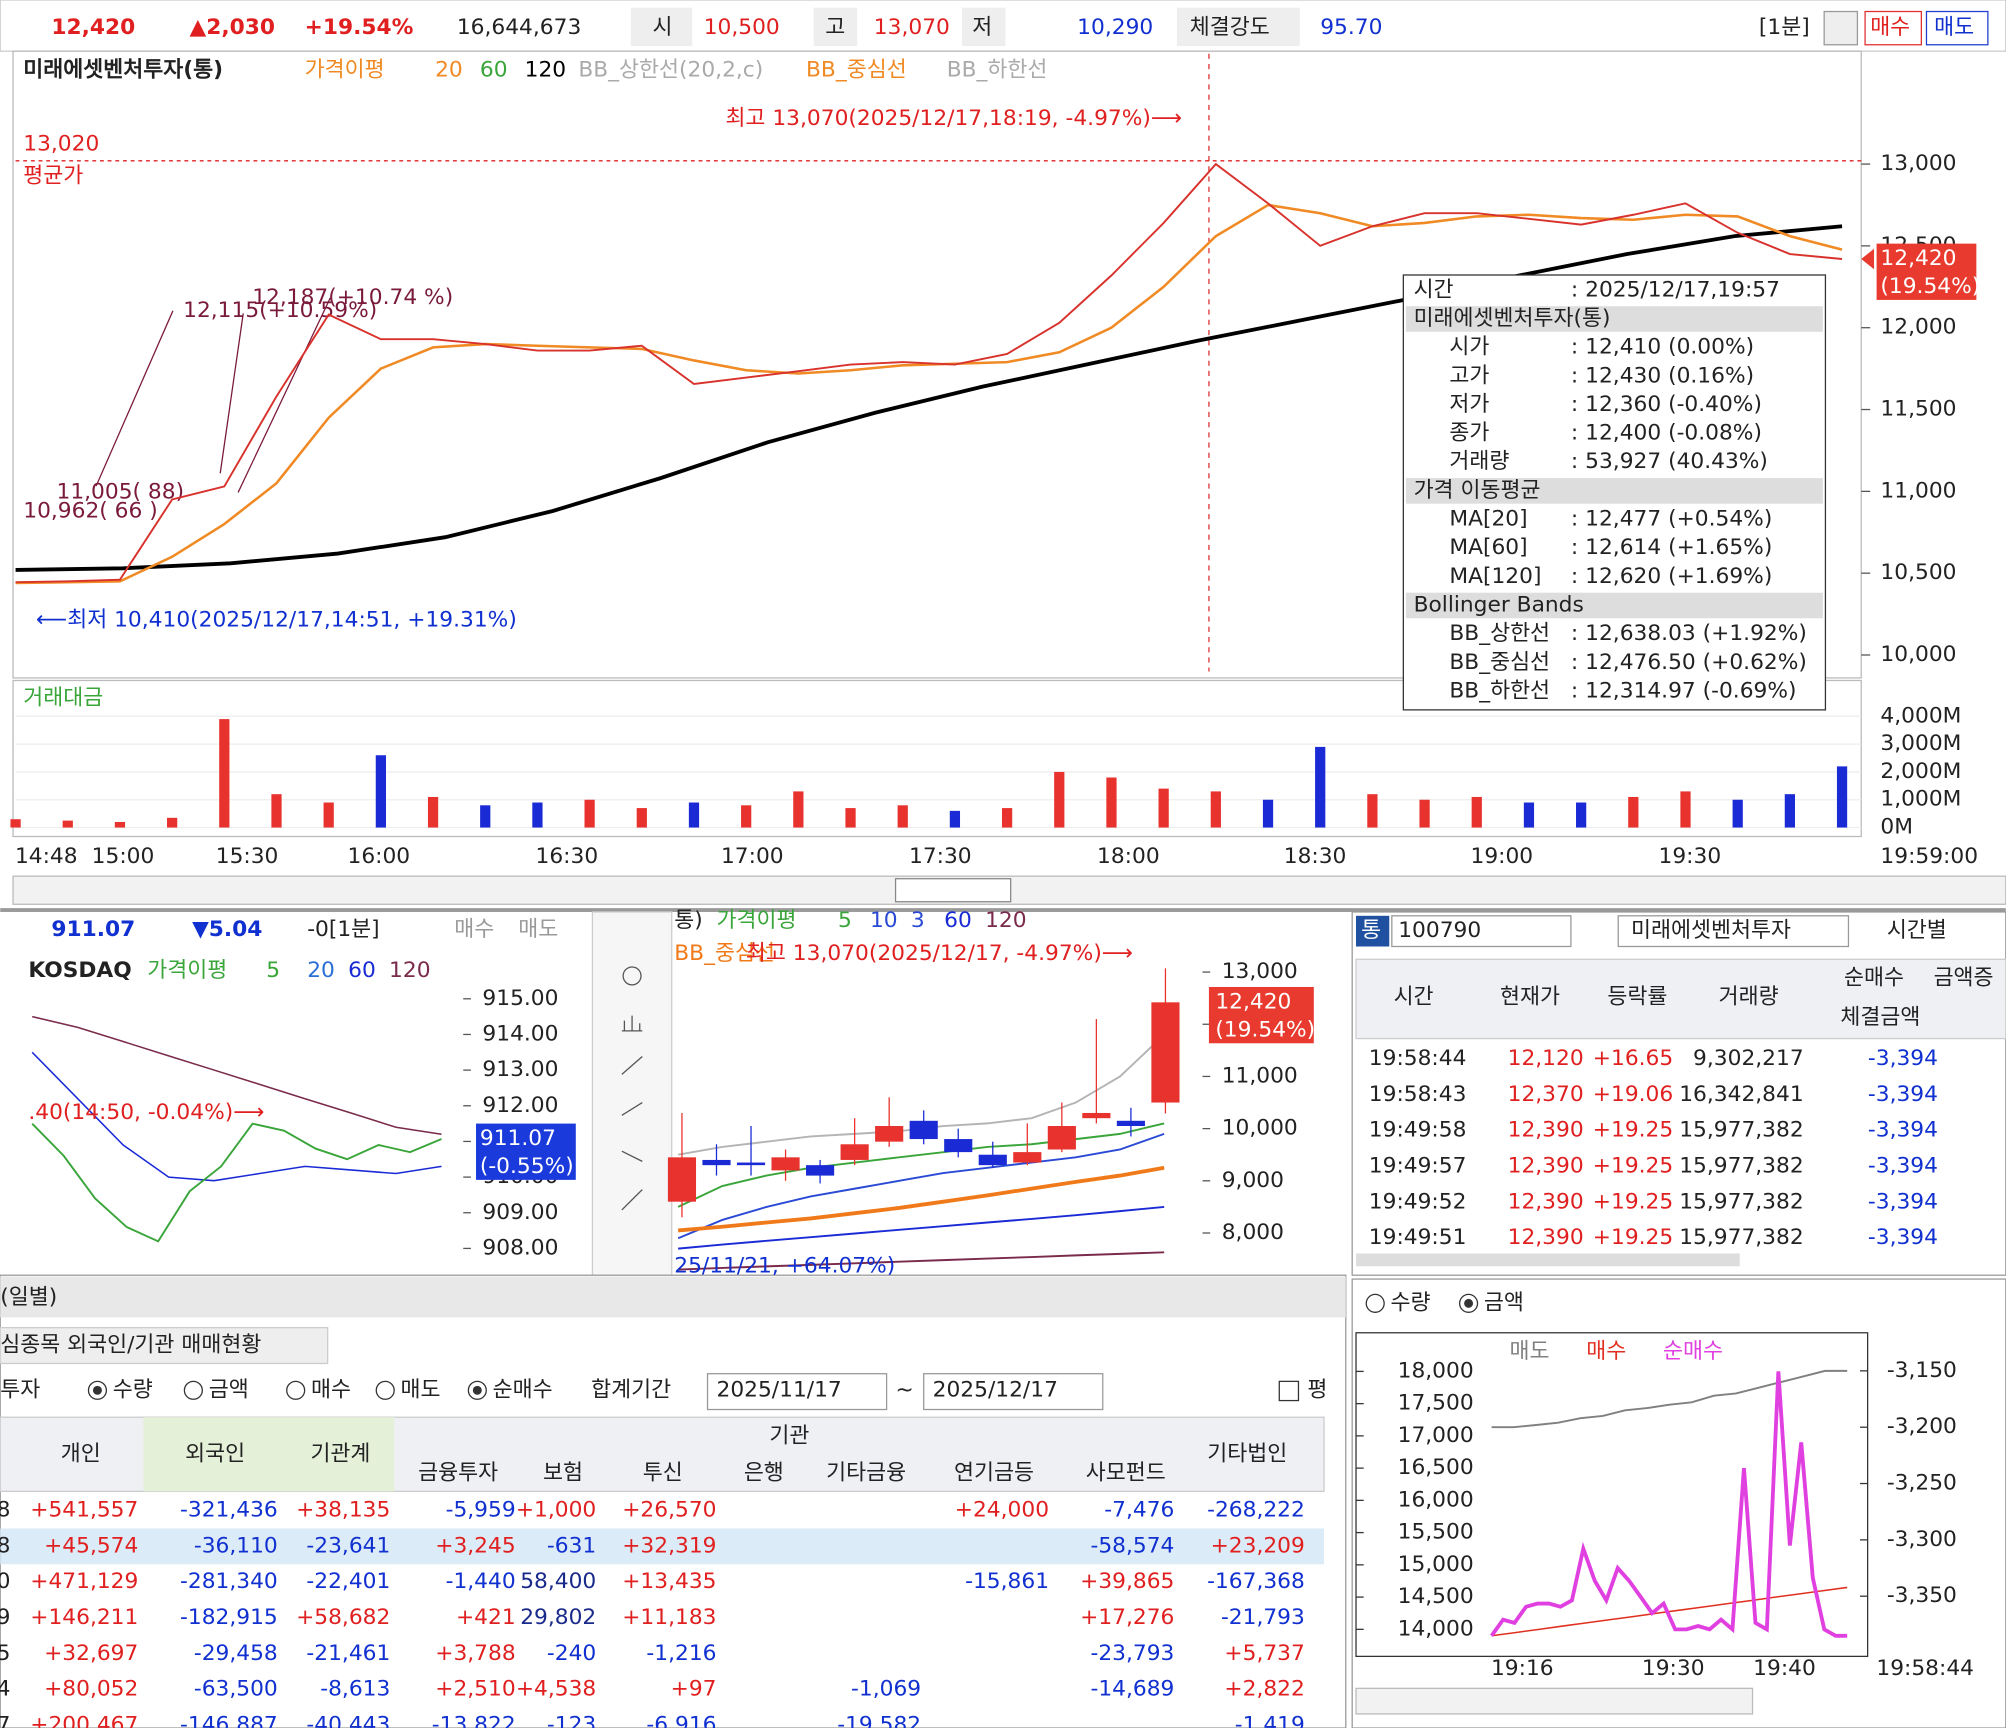 Image resolution: width=2006 pixels, height=1728 pixels. I want to click on code-input, so click(1481, 931).